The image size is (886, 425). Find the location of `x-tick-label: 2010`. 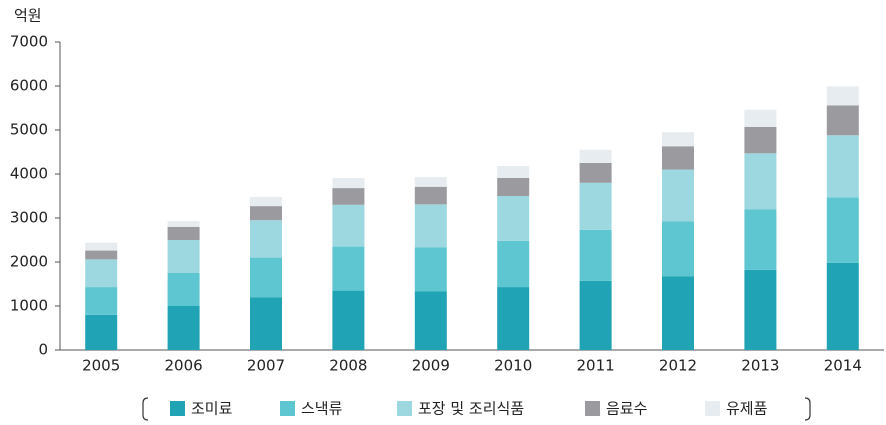

x-tick-label: 2010 is located at coordinates (513, 366).